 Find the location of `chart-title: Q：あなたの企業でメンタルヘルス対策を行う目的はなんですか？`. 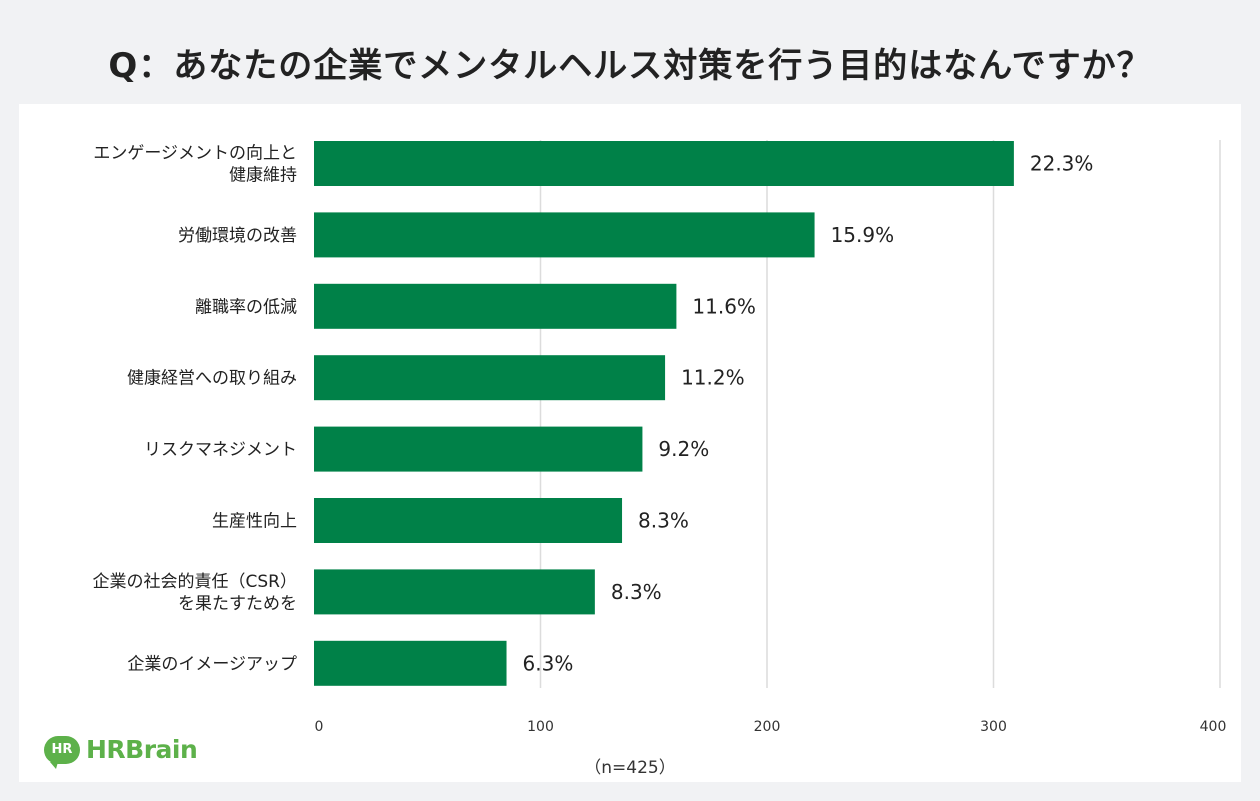

chart-title: Q：あなたの企業でメンタルヘルス対策を行う目的はなんですか？ is located at coordinates (630, 66).